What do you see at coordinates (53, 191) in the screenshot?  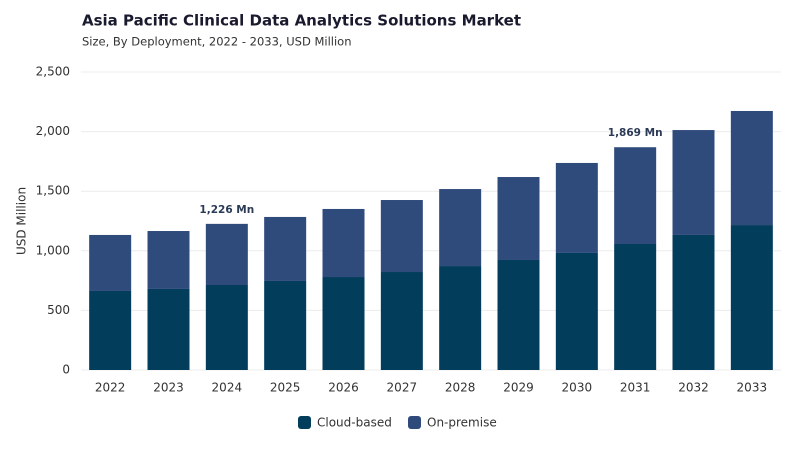 I see `y-tick-label: 1,500` at bounding box center [53, 191].